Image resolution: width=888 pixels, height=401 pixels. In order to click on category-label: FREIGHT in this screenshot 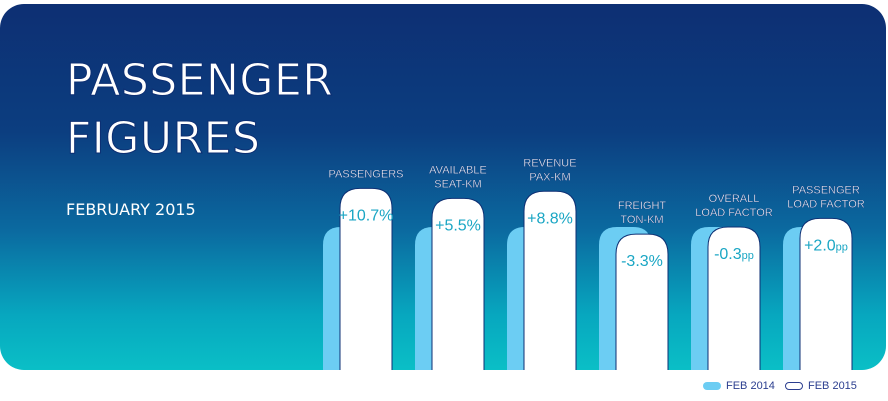, I will do `click(642, 206)`.